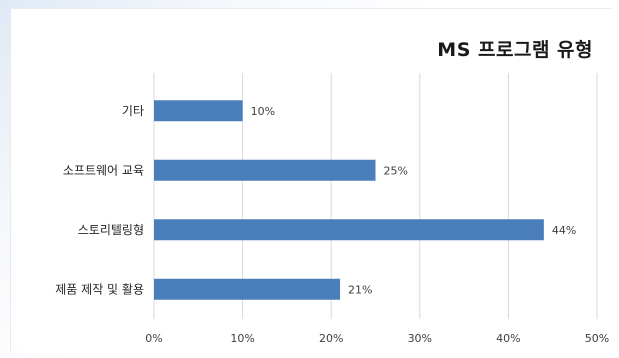 Image resolution: width=619 pixels, height=358 pixels. Describe the element at coordinates (515, 50) in the screenshot. I see `chart-title: MS 프로그램 유형` at that location.